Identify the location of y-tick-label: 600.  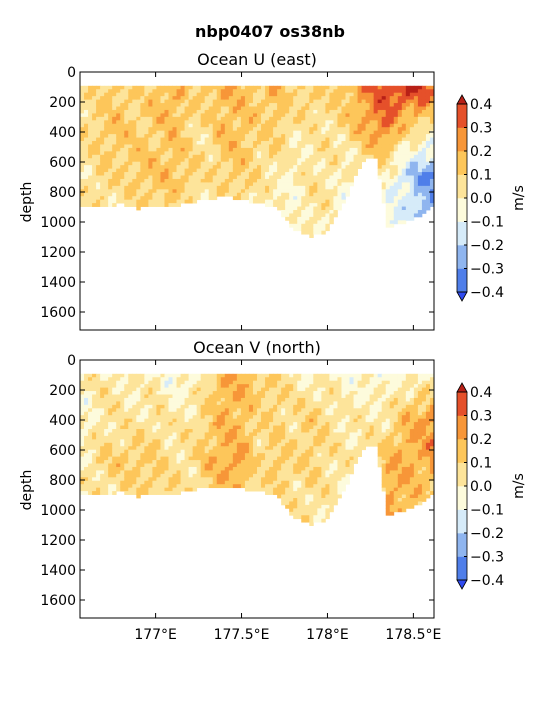
(62, 163).